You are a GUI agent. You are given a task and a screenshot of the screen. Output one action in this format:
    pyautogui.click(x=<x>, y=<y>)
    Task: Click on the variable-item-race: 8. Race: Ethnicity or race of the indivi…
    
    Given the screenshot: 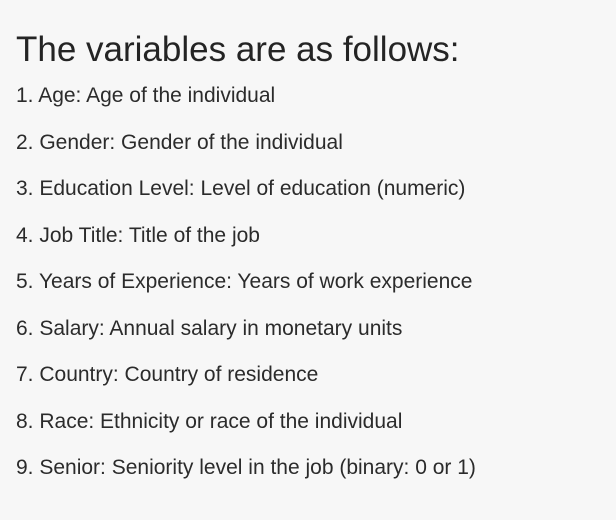 What is the action you would take?
    pyautogui.click(x=209, y=421)
    